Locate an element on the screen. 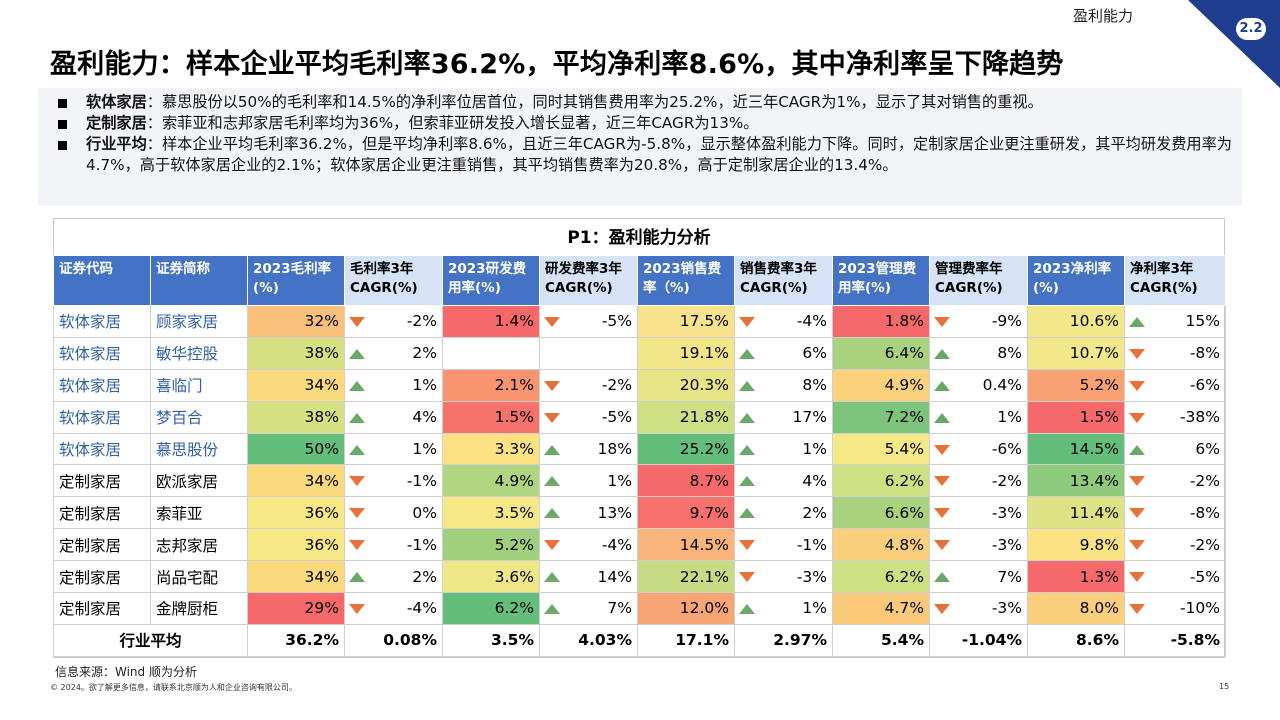  metric-value-cell: 6.2% is located at coordinates (491, 608).